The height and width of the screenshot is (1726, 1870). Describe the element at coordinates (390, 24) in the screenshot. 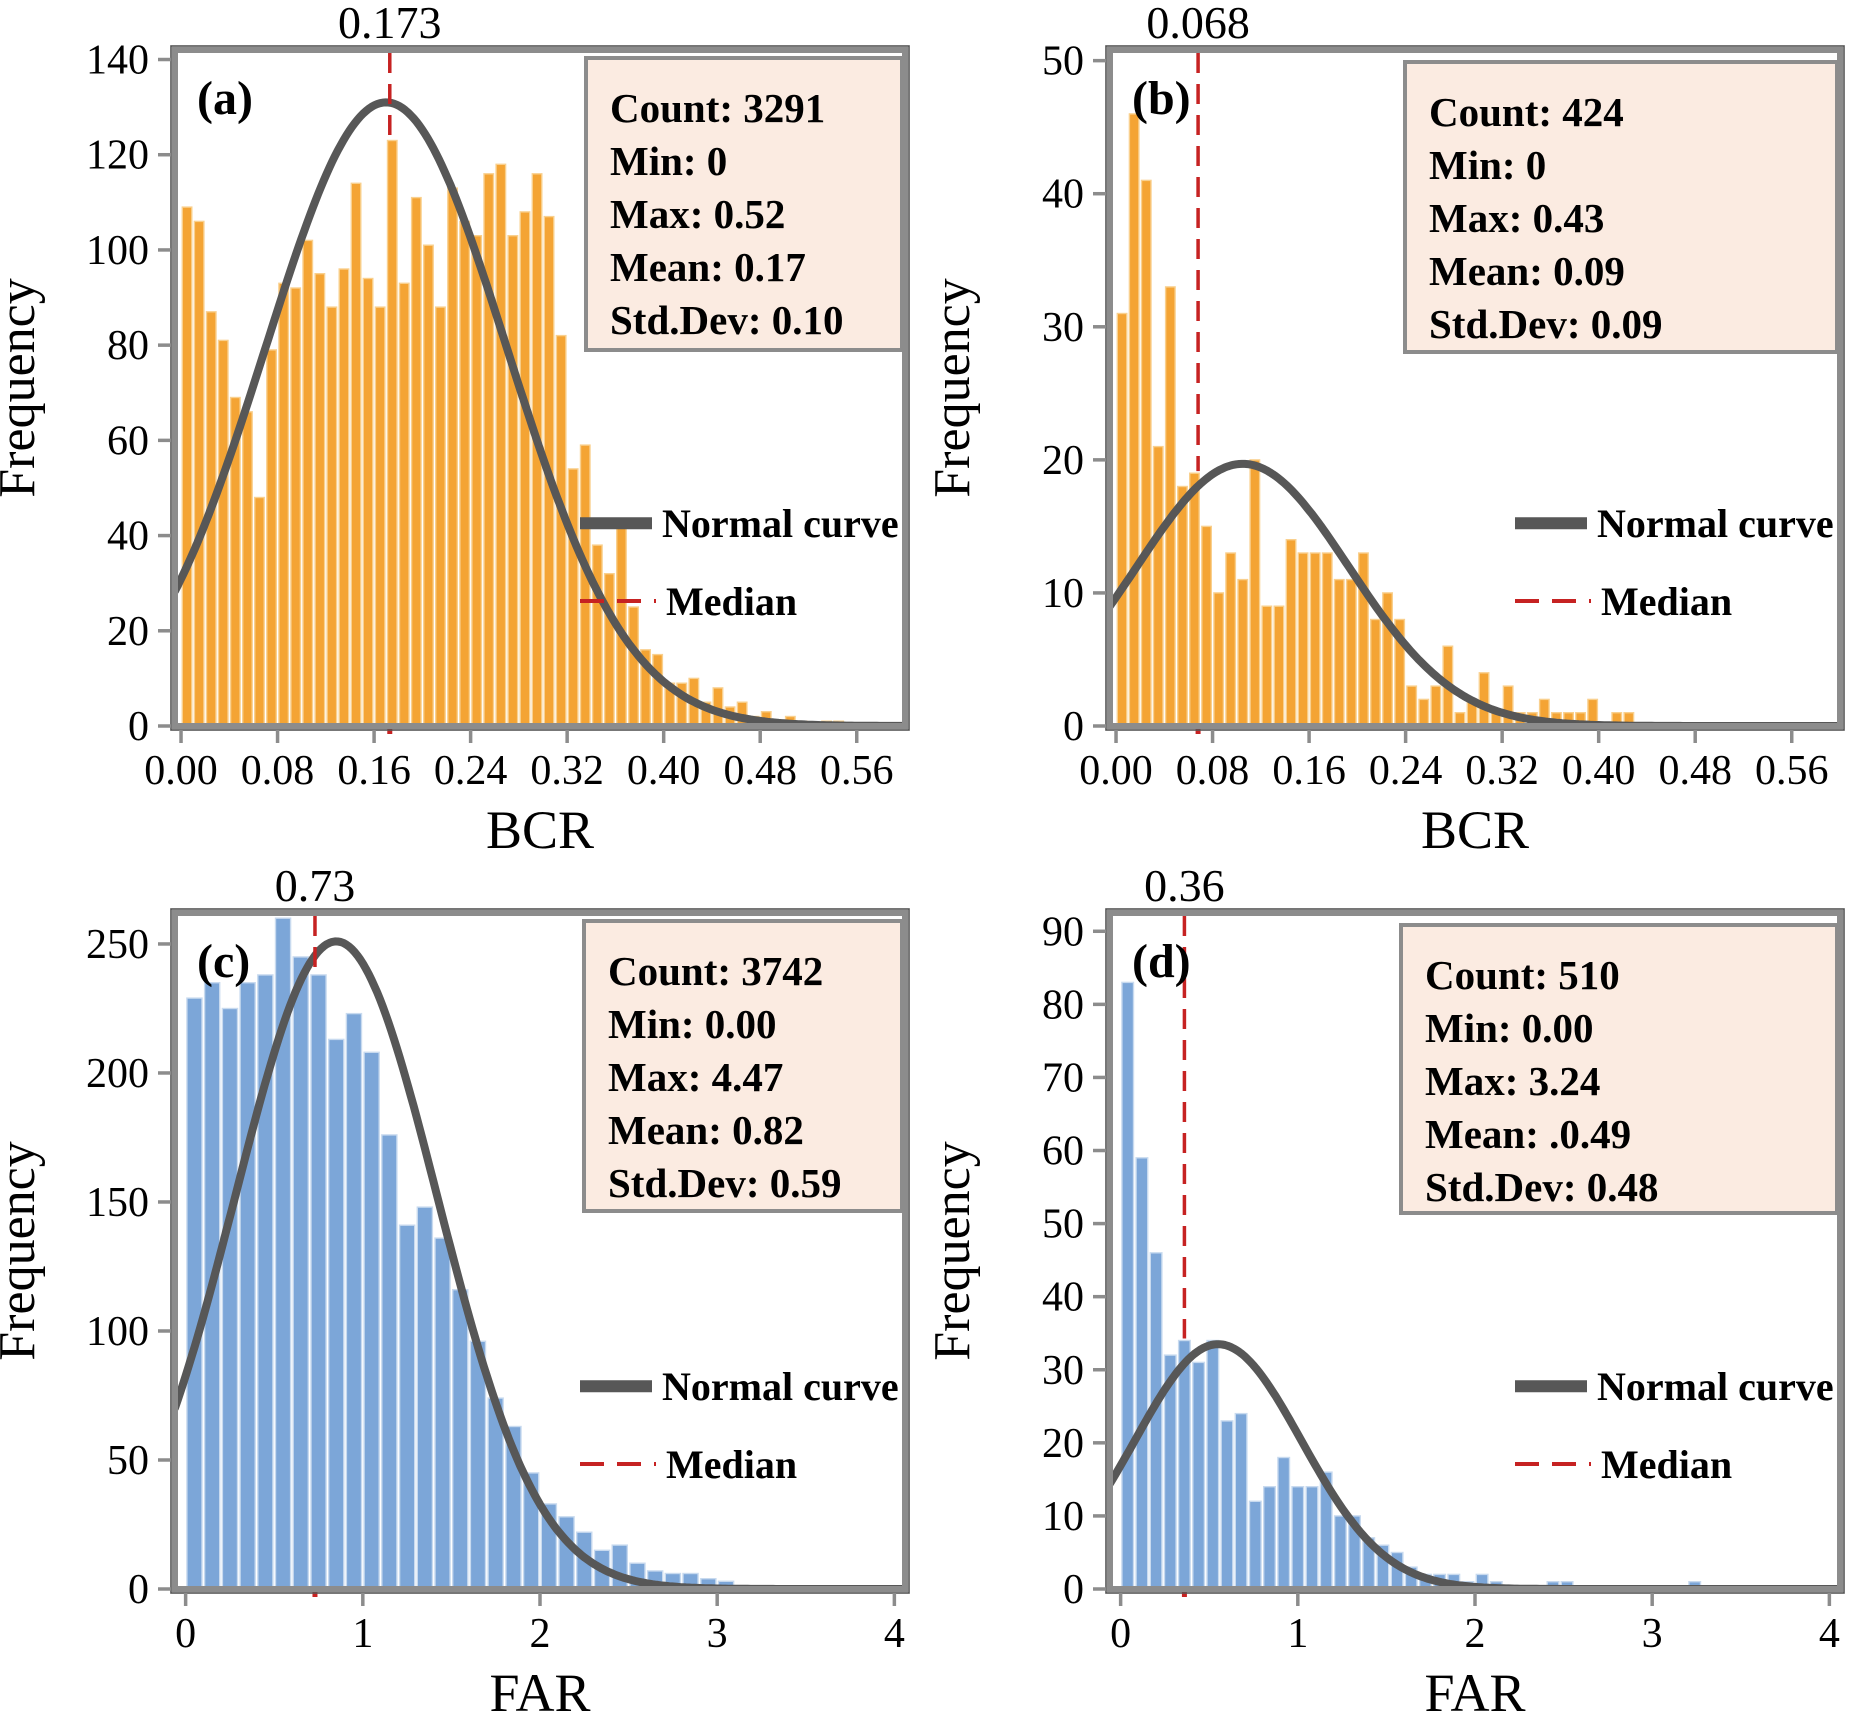

I see `median-value-label: 0.173` at that location.